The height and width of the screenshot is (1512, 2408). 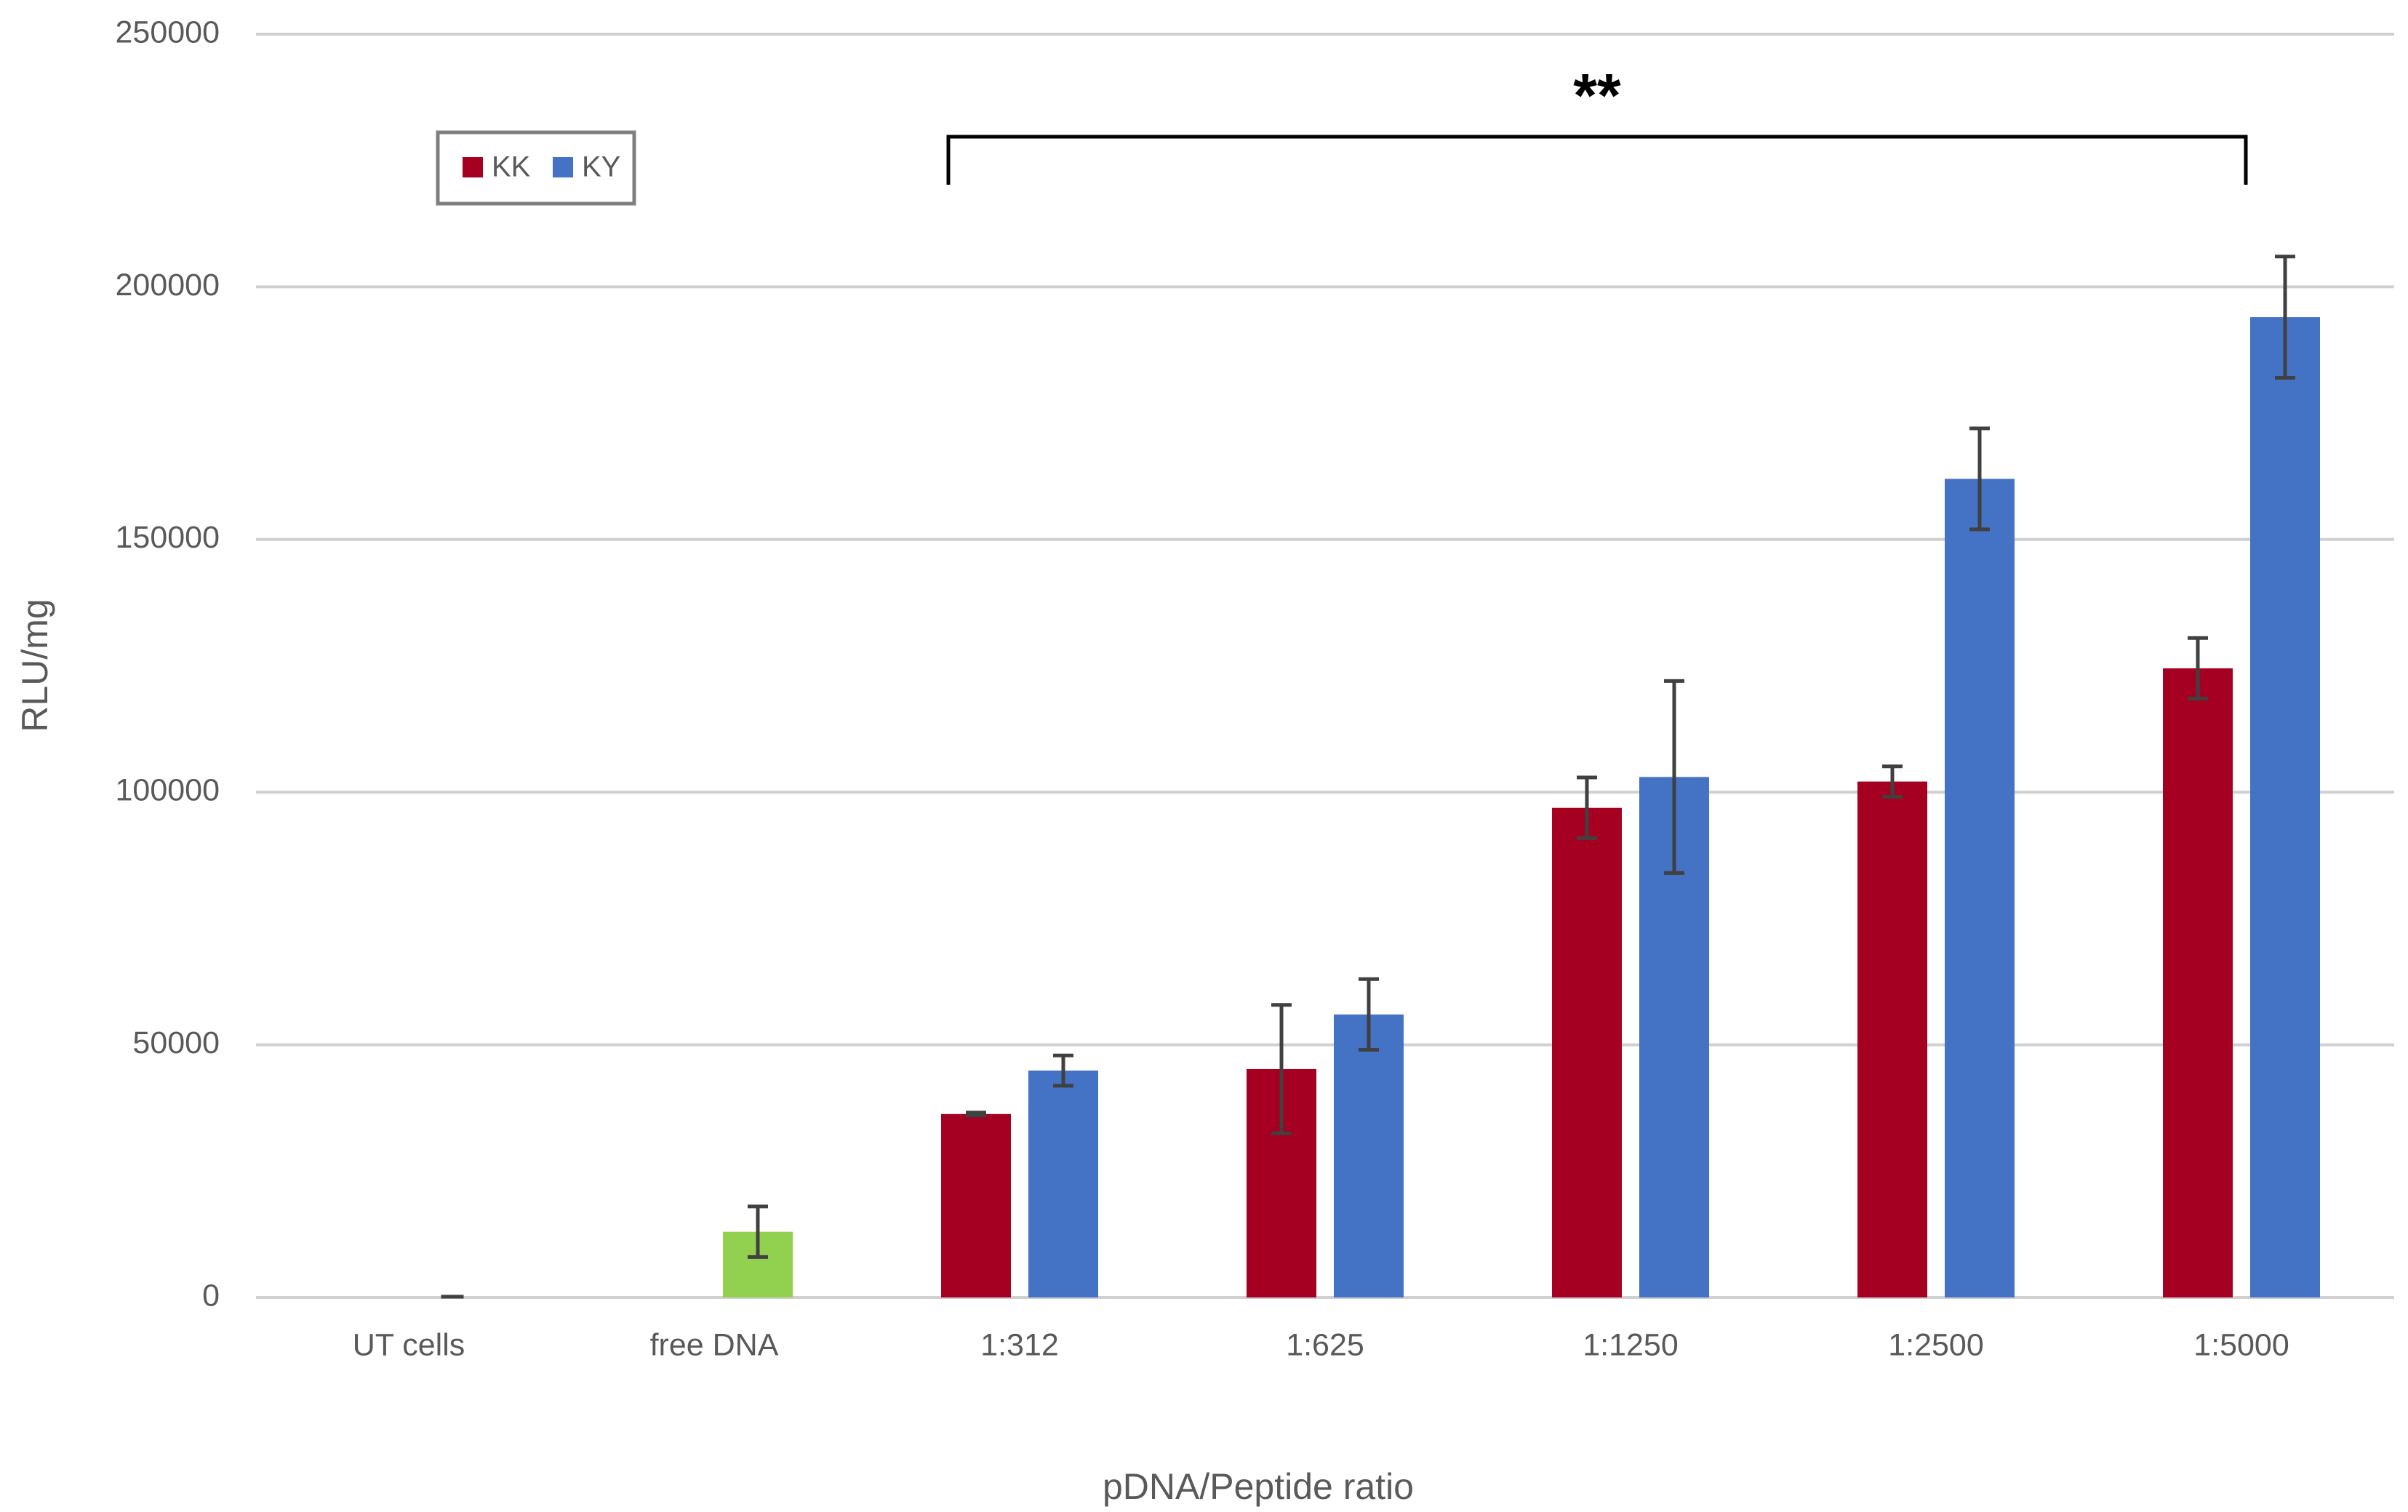 What do you see at coordinates (714, 1344) in the screenshot?
I see `x-tick-label: free DNA` at bounding box center [714, 1344].